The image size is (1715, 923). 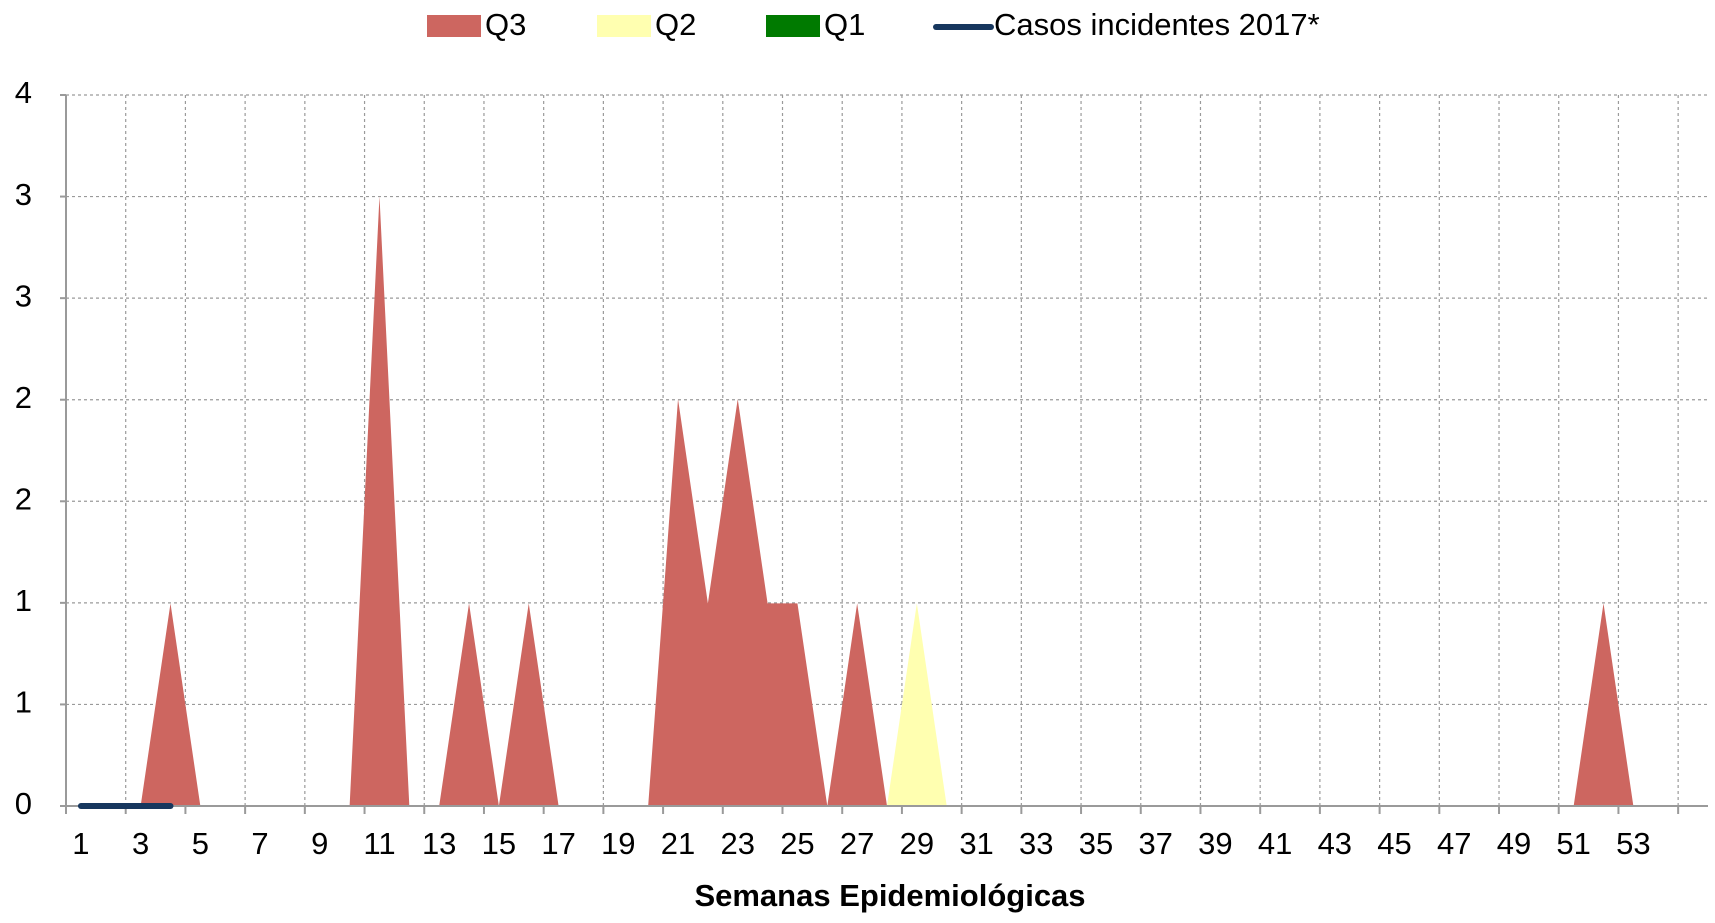 What do you see at coordinates (499, 843) in the screenshot?
I see `x-tick-label: 15` at bounding box center [499, 843].